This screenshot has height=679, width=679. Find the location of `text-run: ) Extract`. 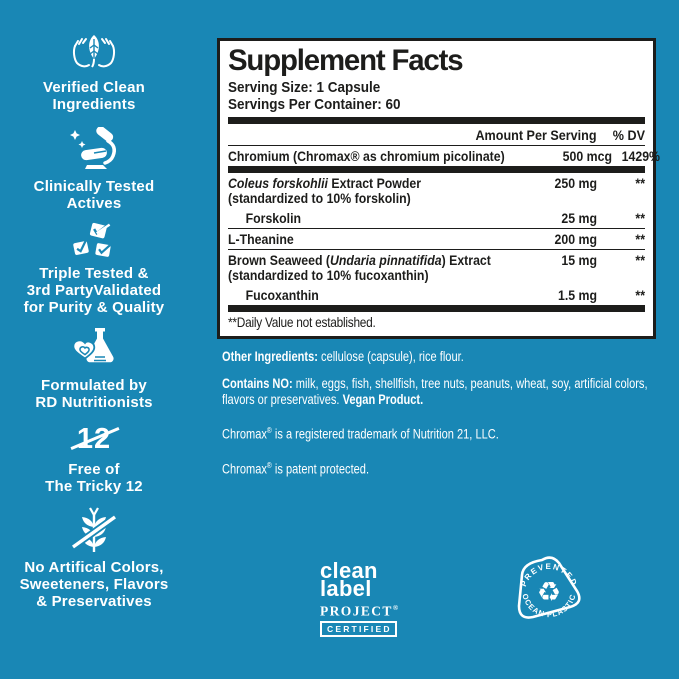

text-run: ) Extract is located at coordinates (466, 259).